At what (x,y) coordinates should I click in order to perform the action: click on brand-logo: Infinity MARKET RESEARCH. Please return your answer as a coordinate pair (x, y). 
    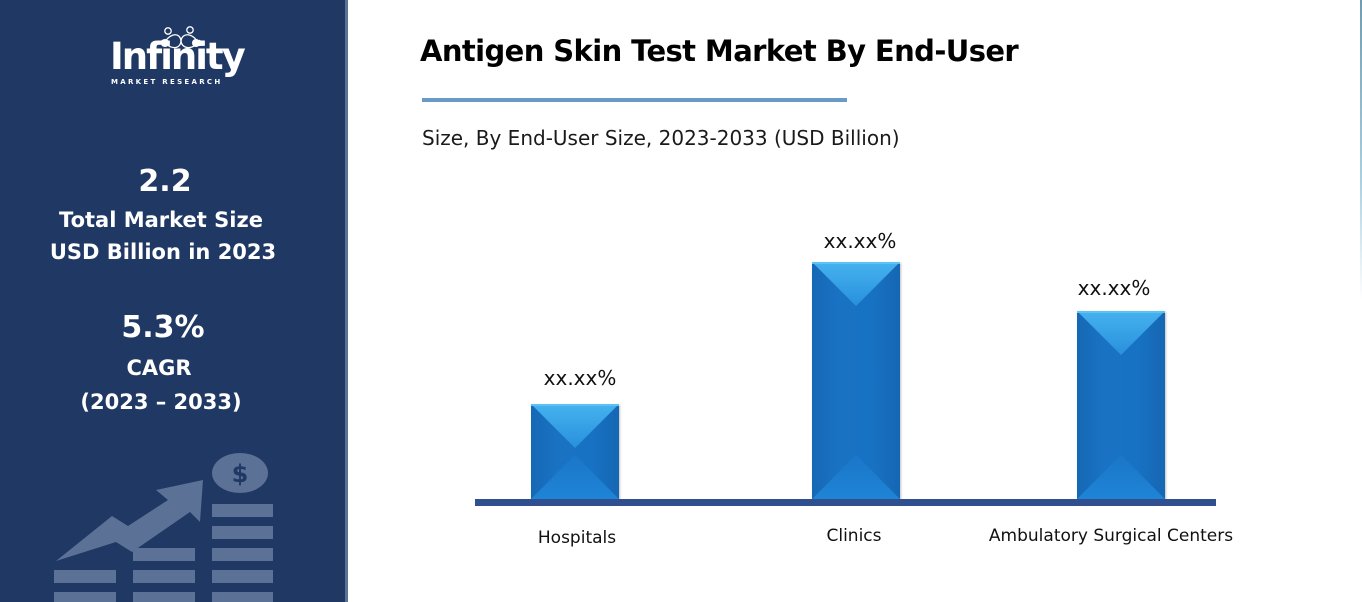
    Looking at the image, I should click on (175, 59).